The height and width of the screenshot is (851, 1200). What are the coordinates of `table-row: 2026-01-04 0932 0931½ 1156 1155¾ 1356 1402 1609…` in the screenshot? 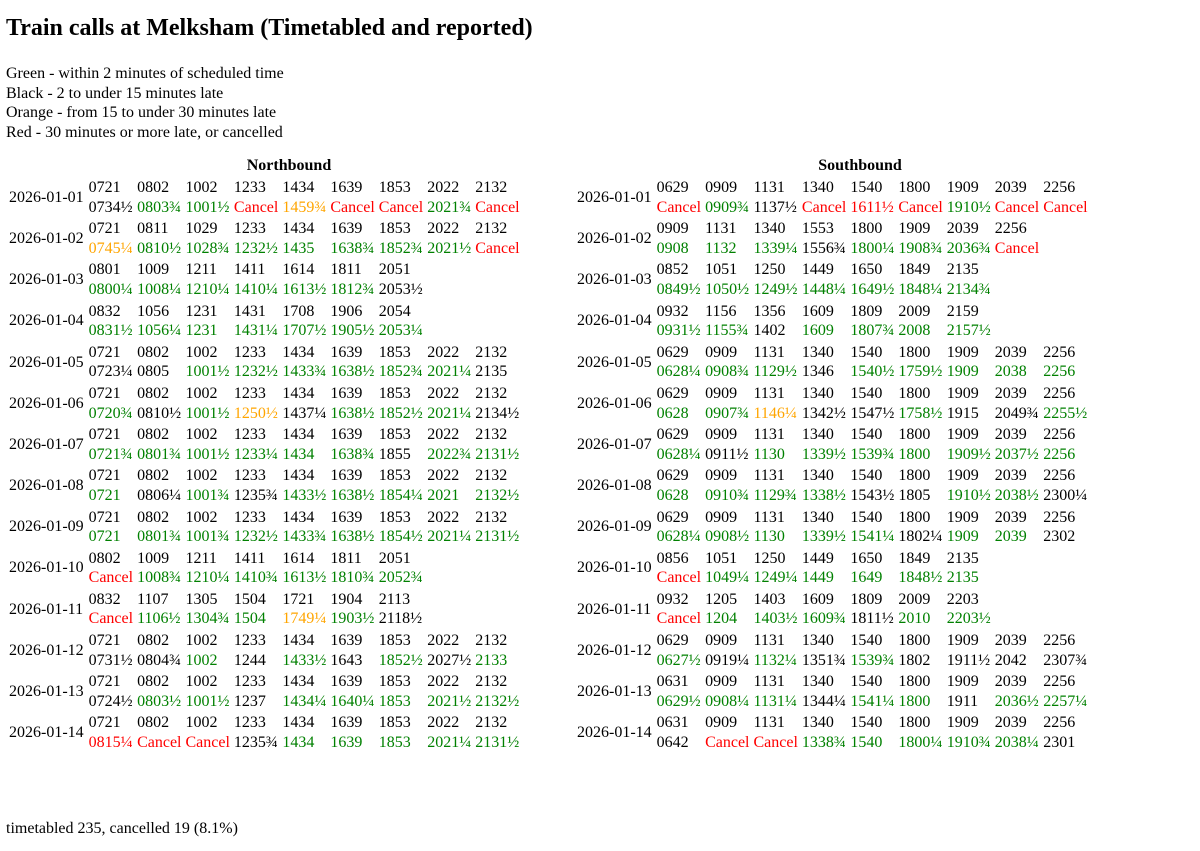 It's located at (832, 321).